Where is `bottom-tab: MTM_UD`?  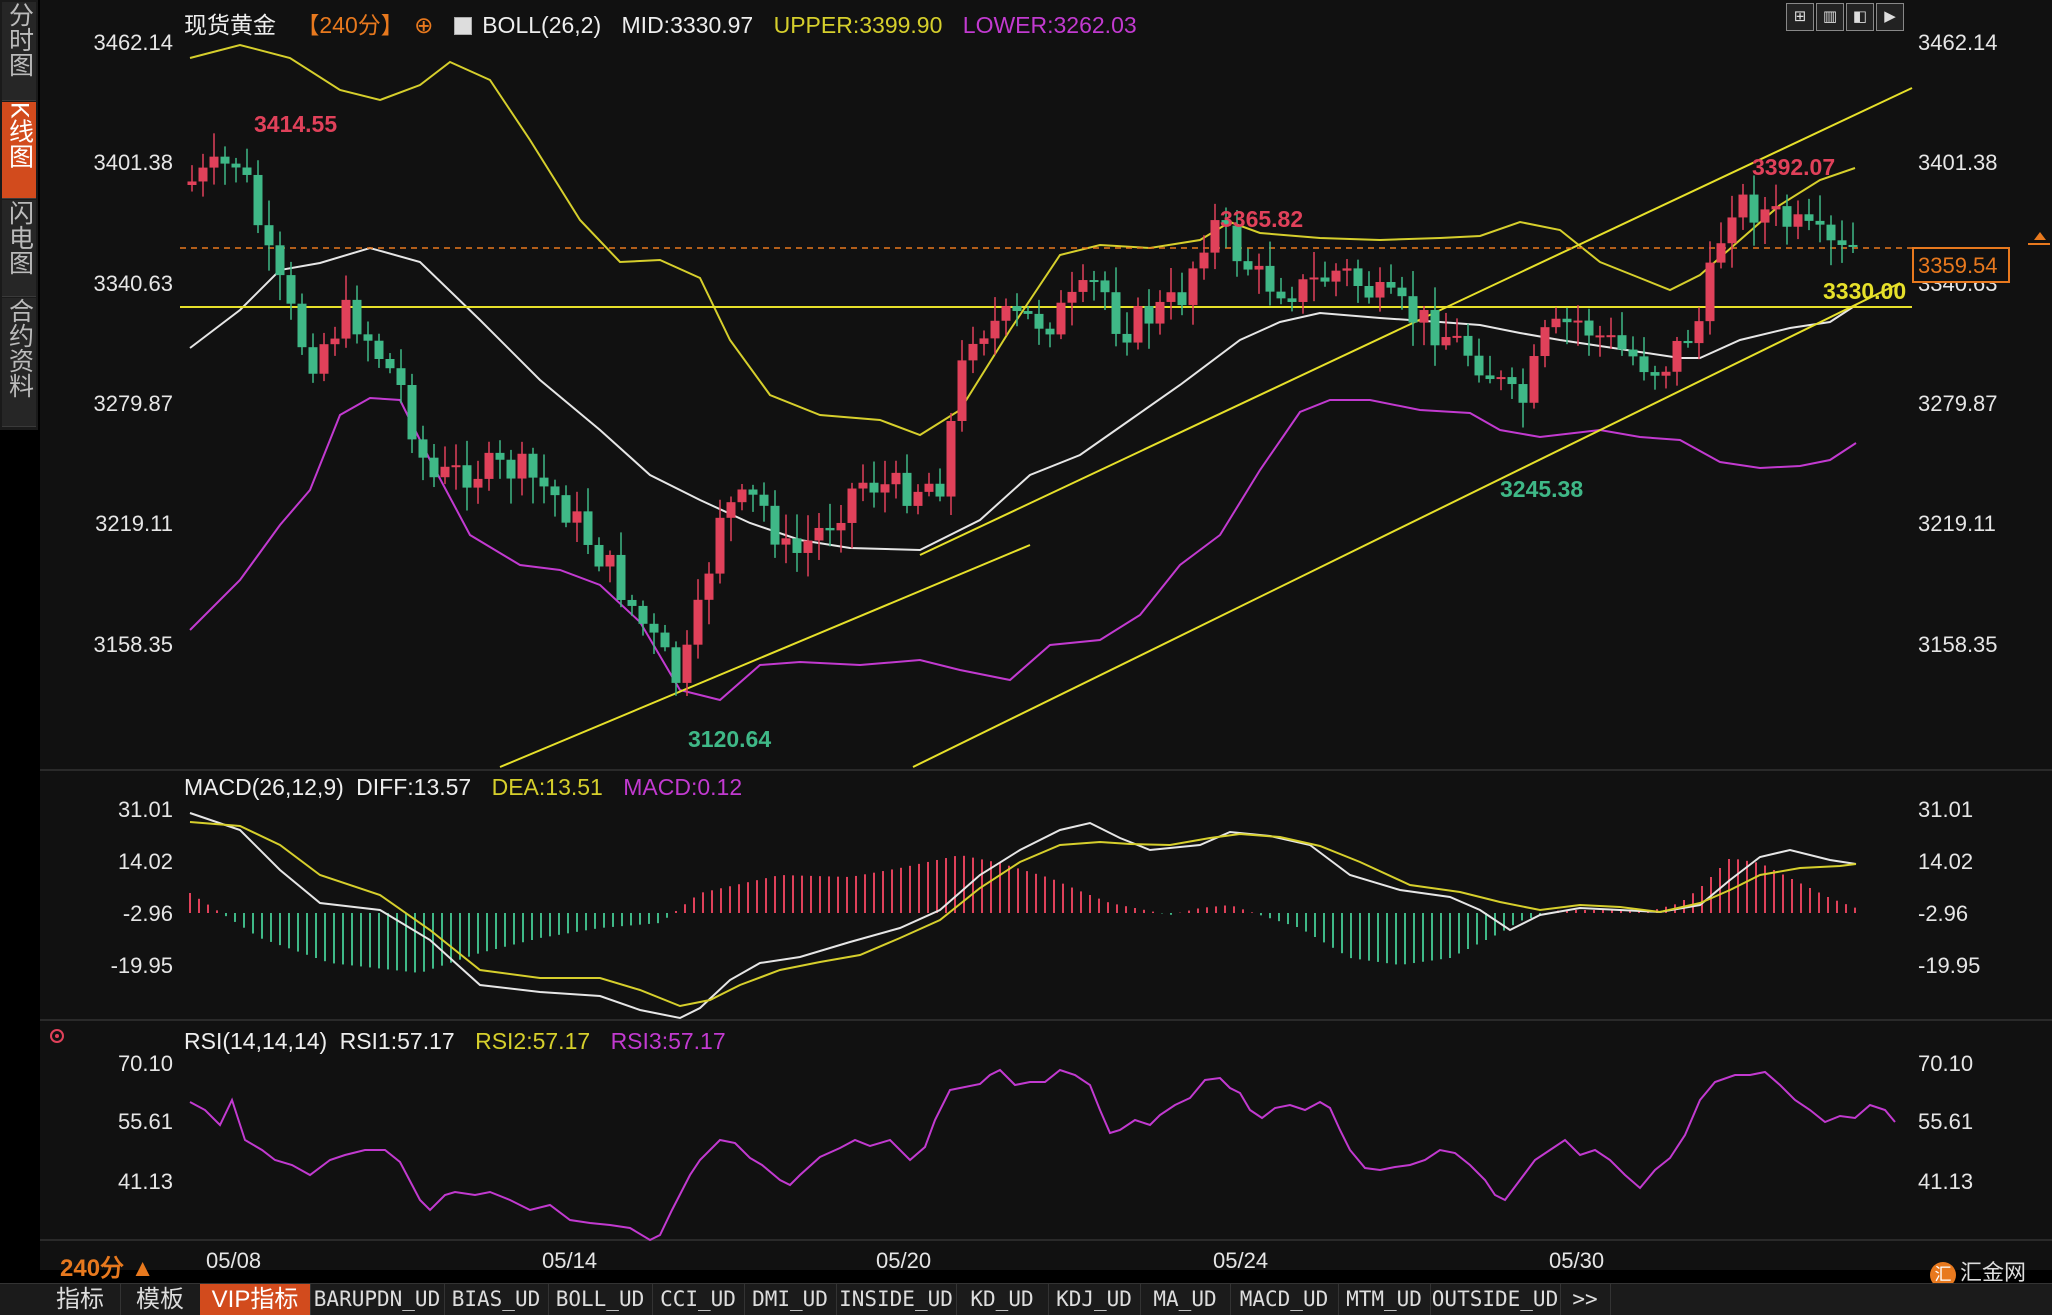
bottom-tab: MTM_UD is located at coordinates (1384, 1299).